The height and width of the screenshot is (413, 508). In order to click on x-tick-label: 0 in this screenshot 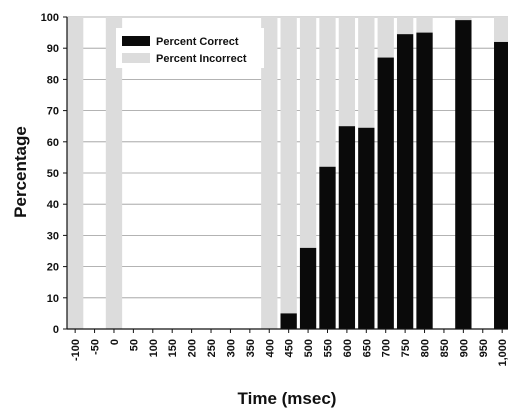, I will do `click(115, 342)`.